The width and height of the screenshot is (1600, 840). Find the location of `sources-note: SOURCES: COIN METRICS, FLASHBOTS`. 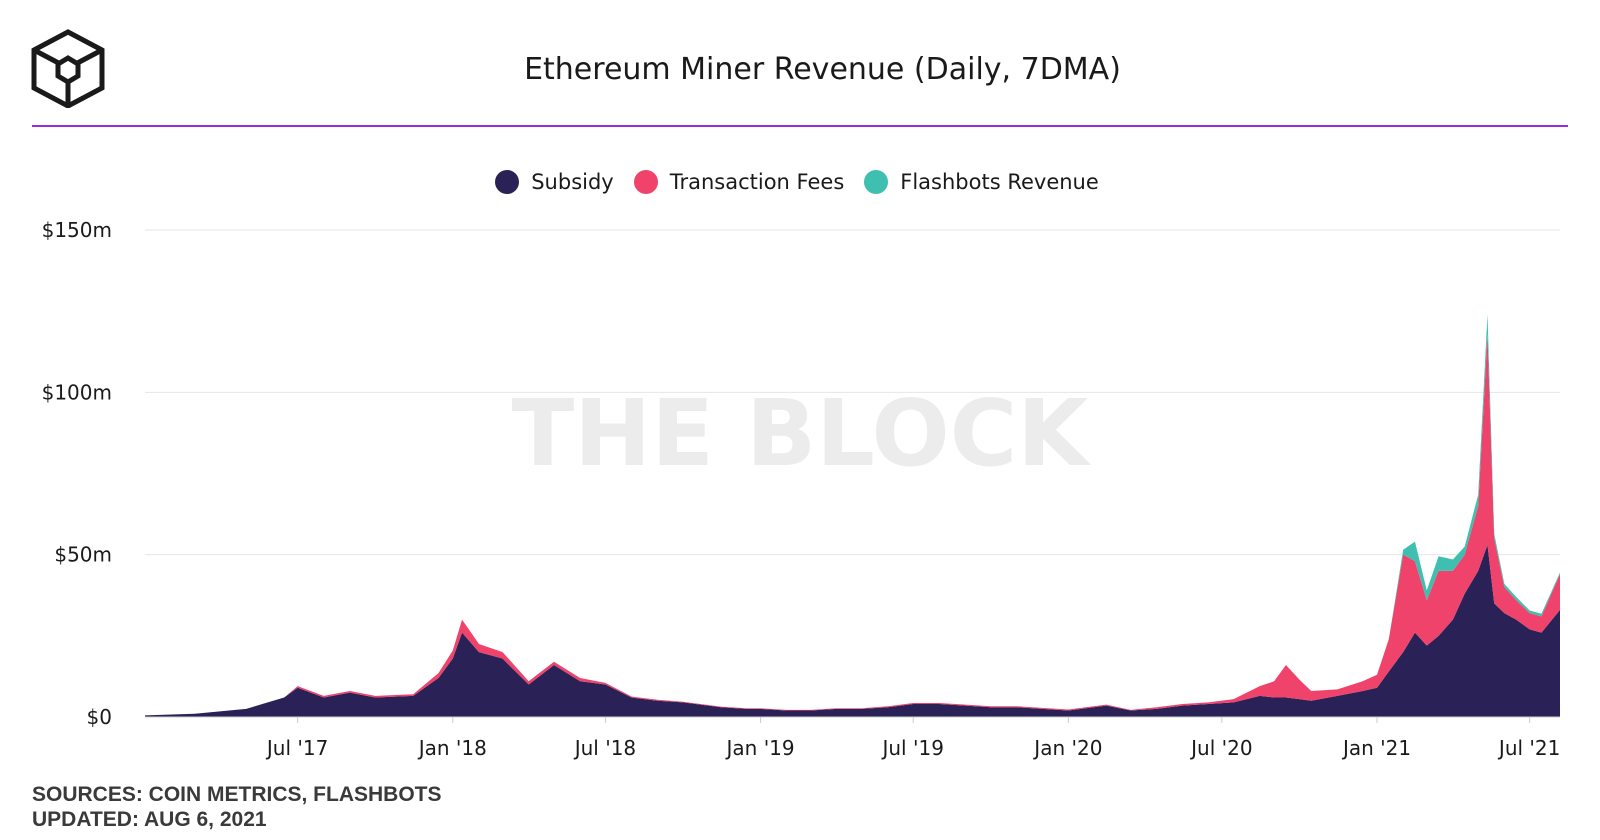

sources-note: SOURCES: COIN METRICS, FLASHBOTS is located at coordinates (237, 794).